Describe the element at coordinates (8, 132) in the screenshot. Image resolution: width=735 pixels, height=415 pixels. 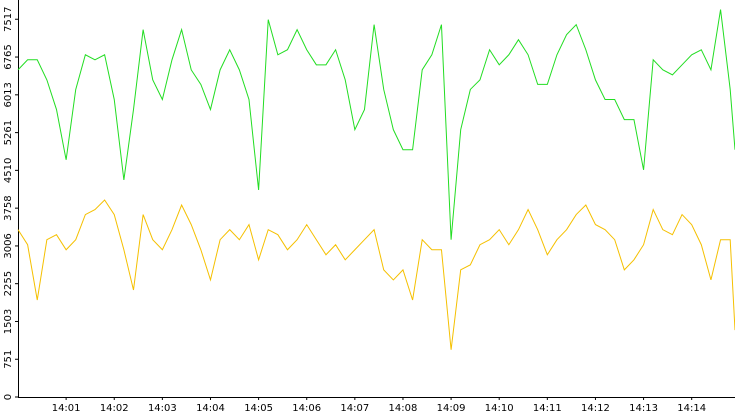
I see `y-tick-label: 5261` at that location.